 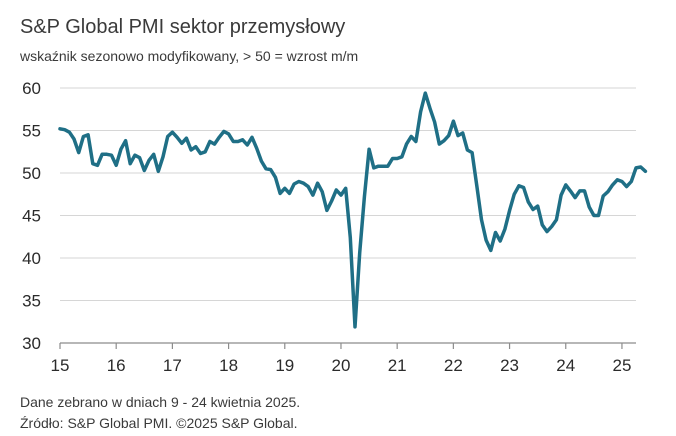 What do you see at coordinates (31, 88) in the screenshot?
I see `y-tick-label: 60` at bounding box center [31, 88].